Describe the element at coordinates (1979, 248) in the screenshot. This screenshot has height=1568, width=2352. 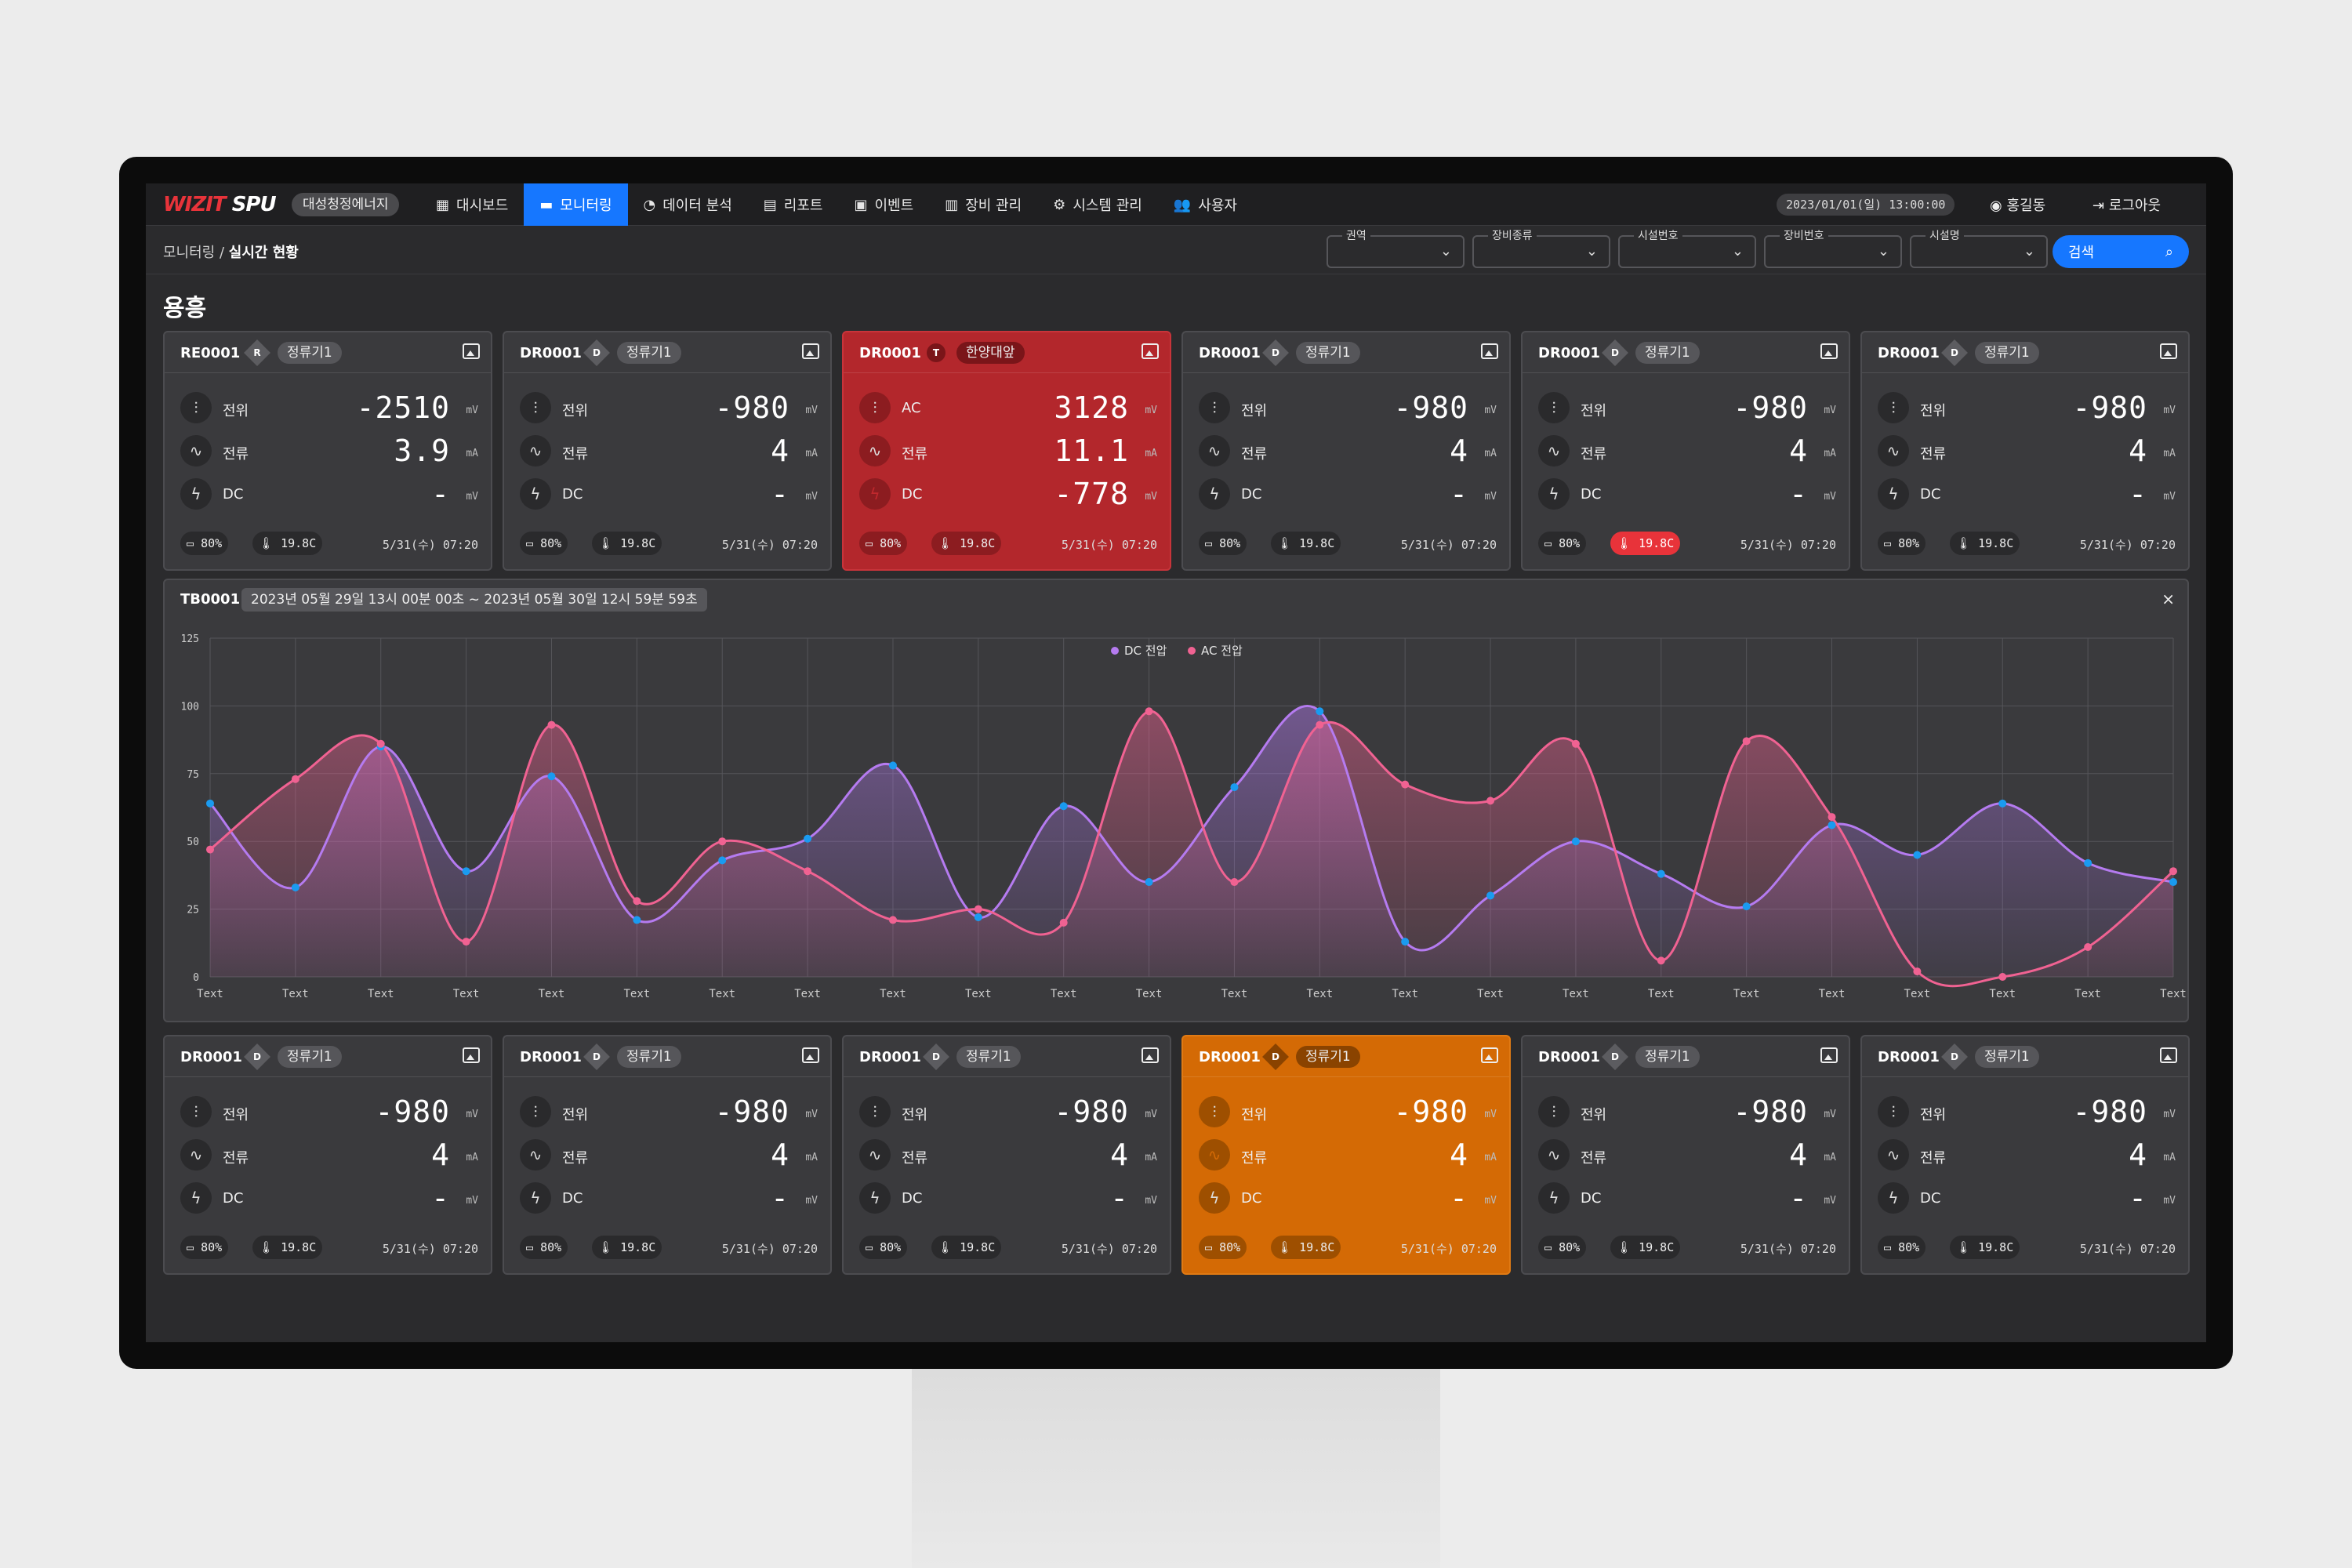
I see `filter-select-4: 시설명 ⌄` at that location.